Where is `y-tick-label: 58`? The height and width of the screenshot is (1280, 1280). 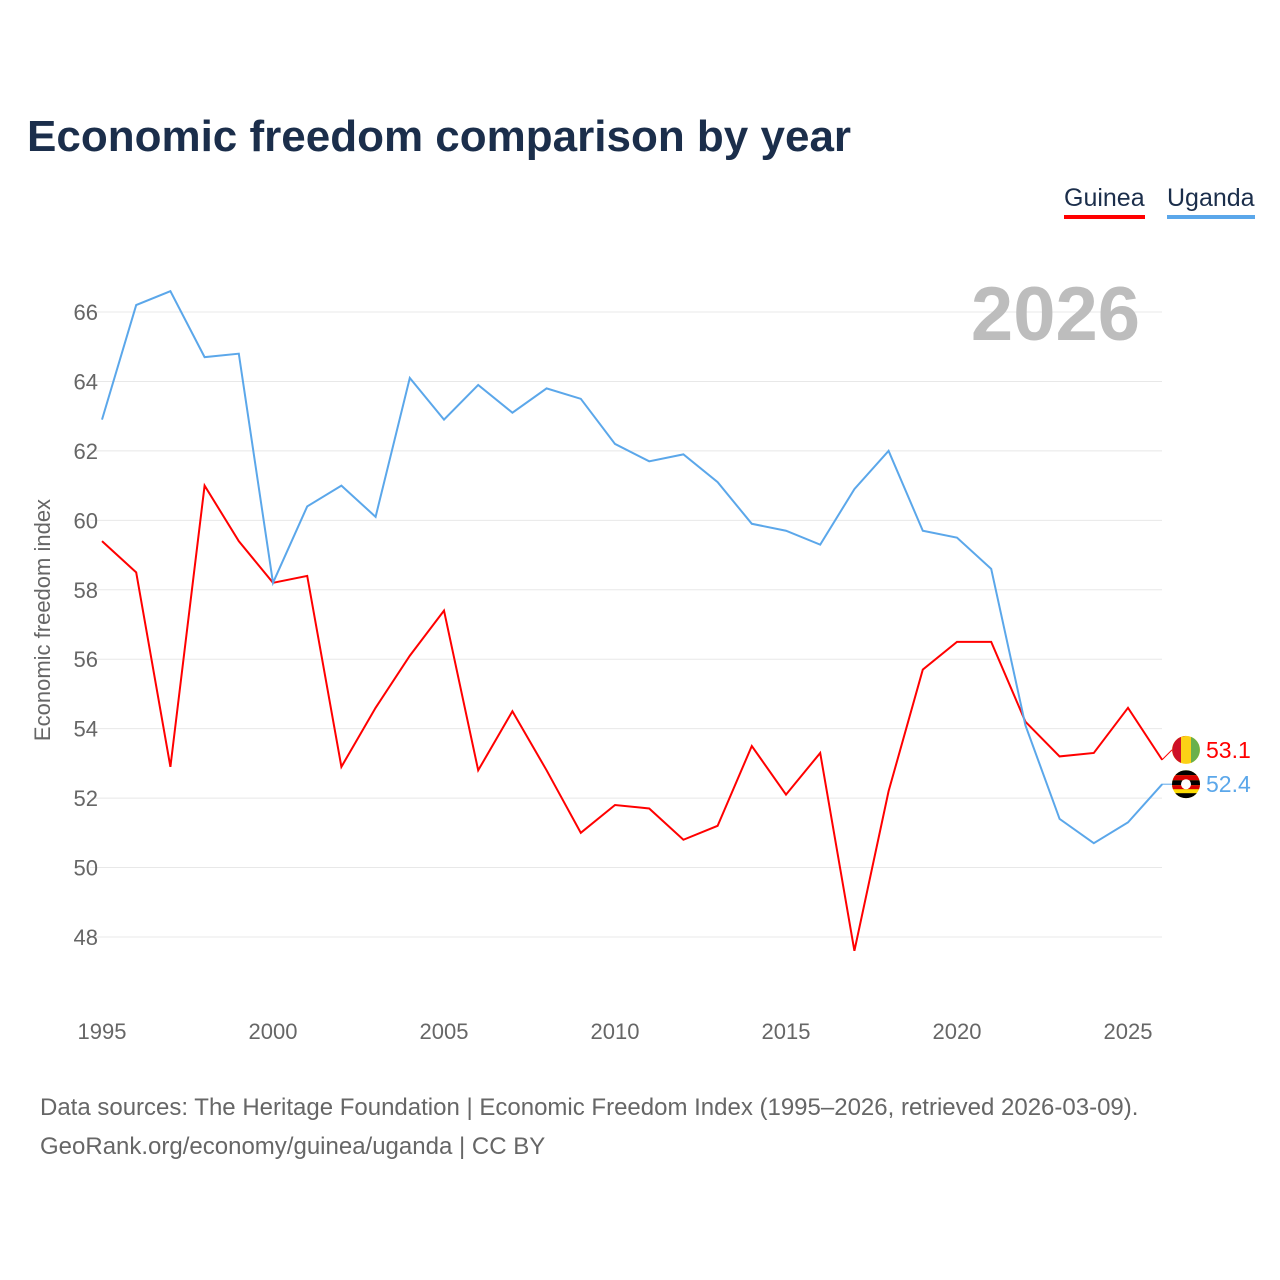 y-tick-label: 58 is located at coordinates (86, 590).